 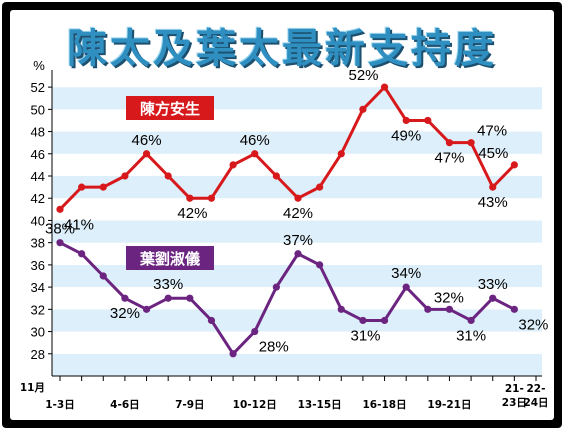 I want to click on y-tick-label: 28, so click(x=38, y=354).